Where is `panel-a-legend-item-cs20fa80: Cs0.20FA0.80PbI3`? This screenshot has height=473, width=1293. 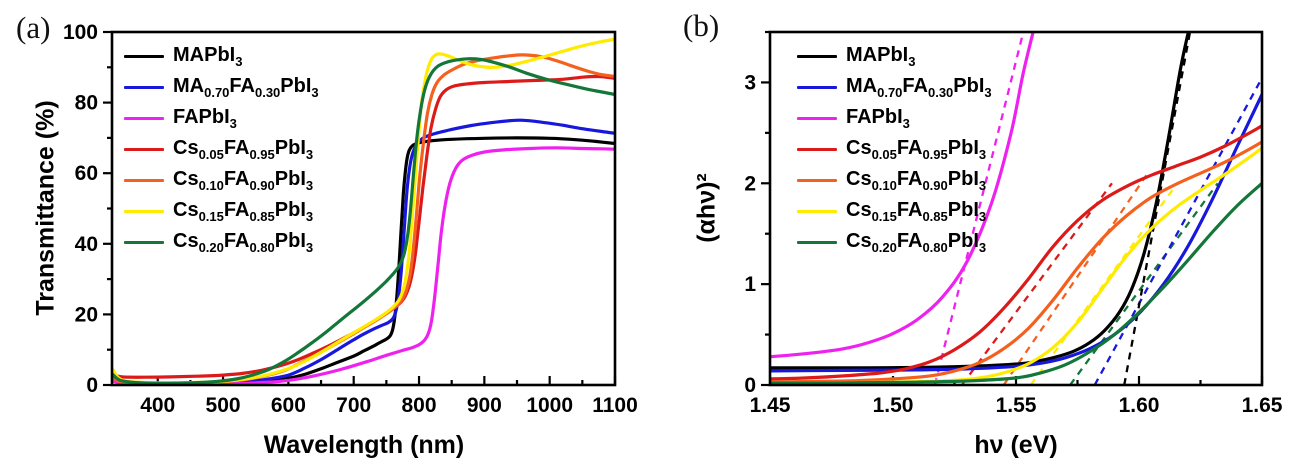
panel-a-legend-item-cs20fa80: Cs0.20FA0.80PbI3 is located at coordinates (221, 242).